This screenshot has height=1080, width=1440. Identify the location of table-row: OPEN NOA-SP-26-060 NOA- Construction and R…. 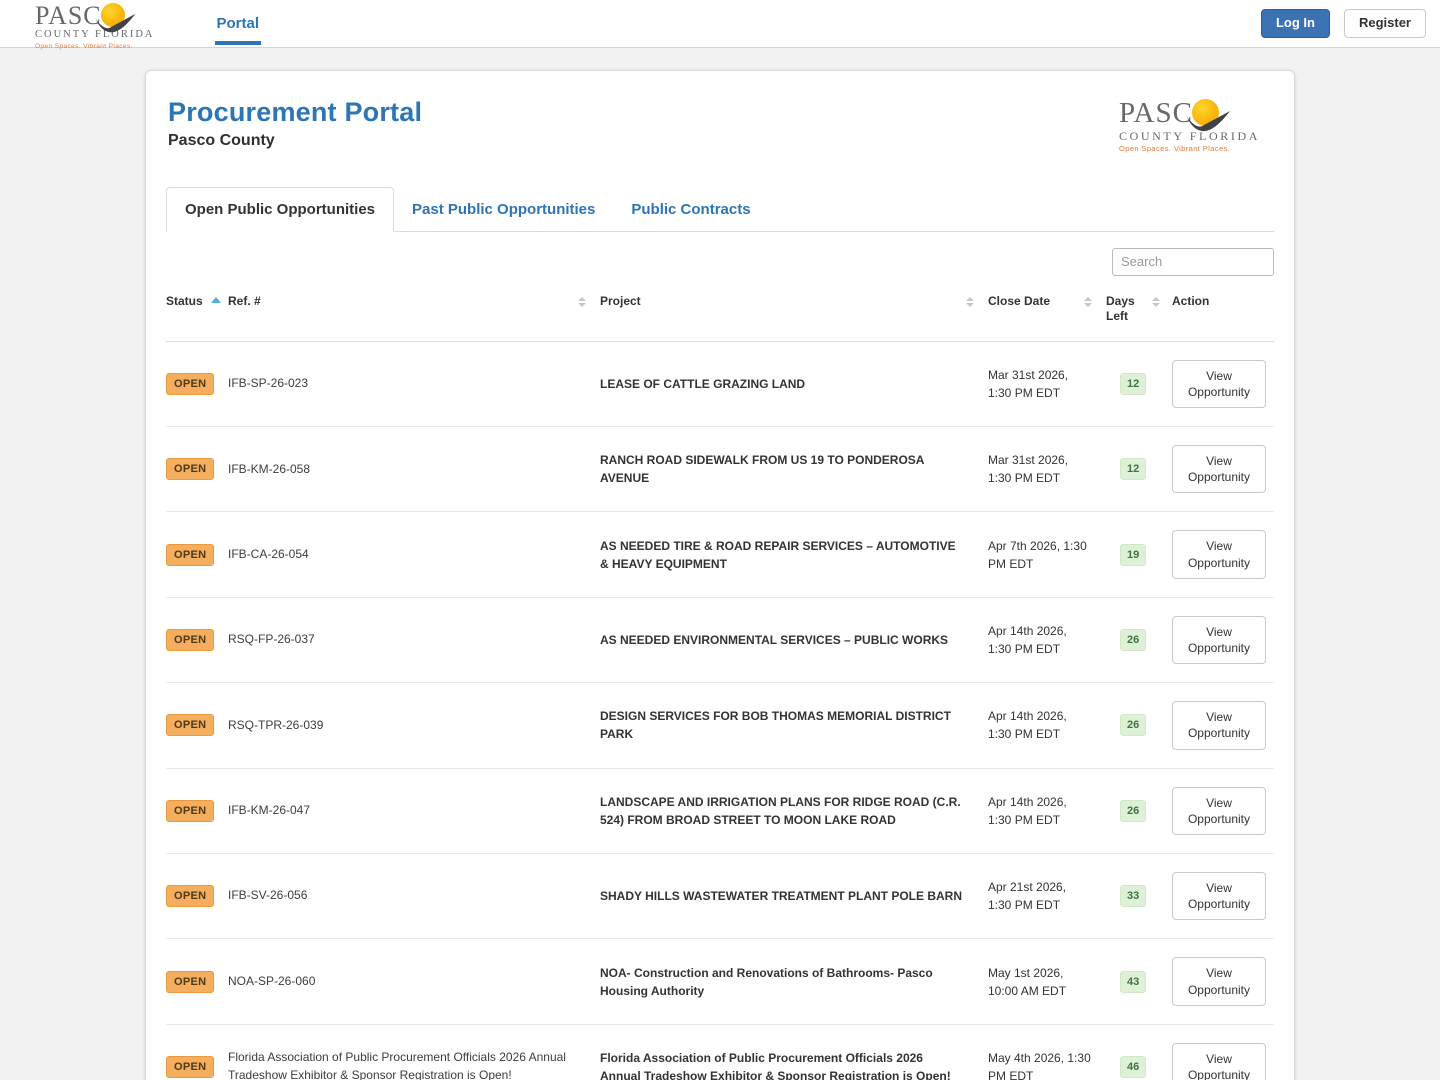
(720, 981).